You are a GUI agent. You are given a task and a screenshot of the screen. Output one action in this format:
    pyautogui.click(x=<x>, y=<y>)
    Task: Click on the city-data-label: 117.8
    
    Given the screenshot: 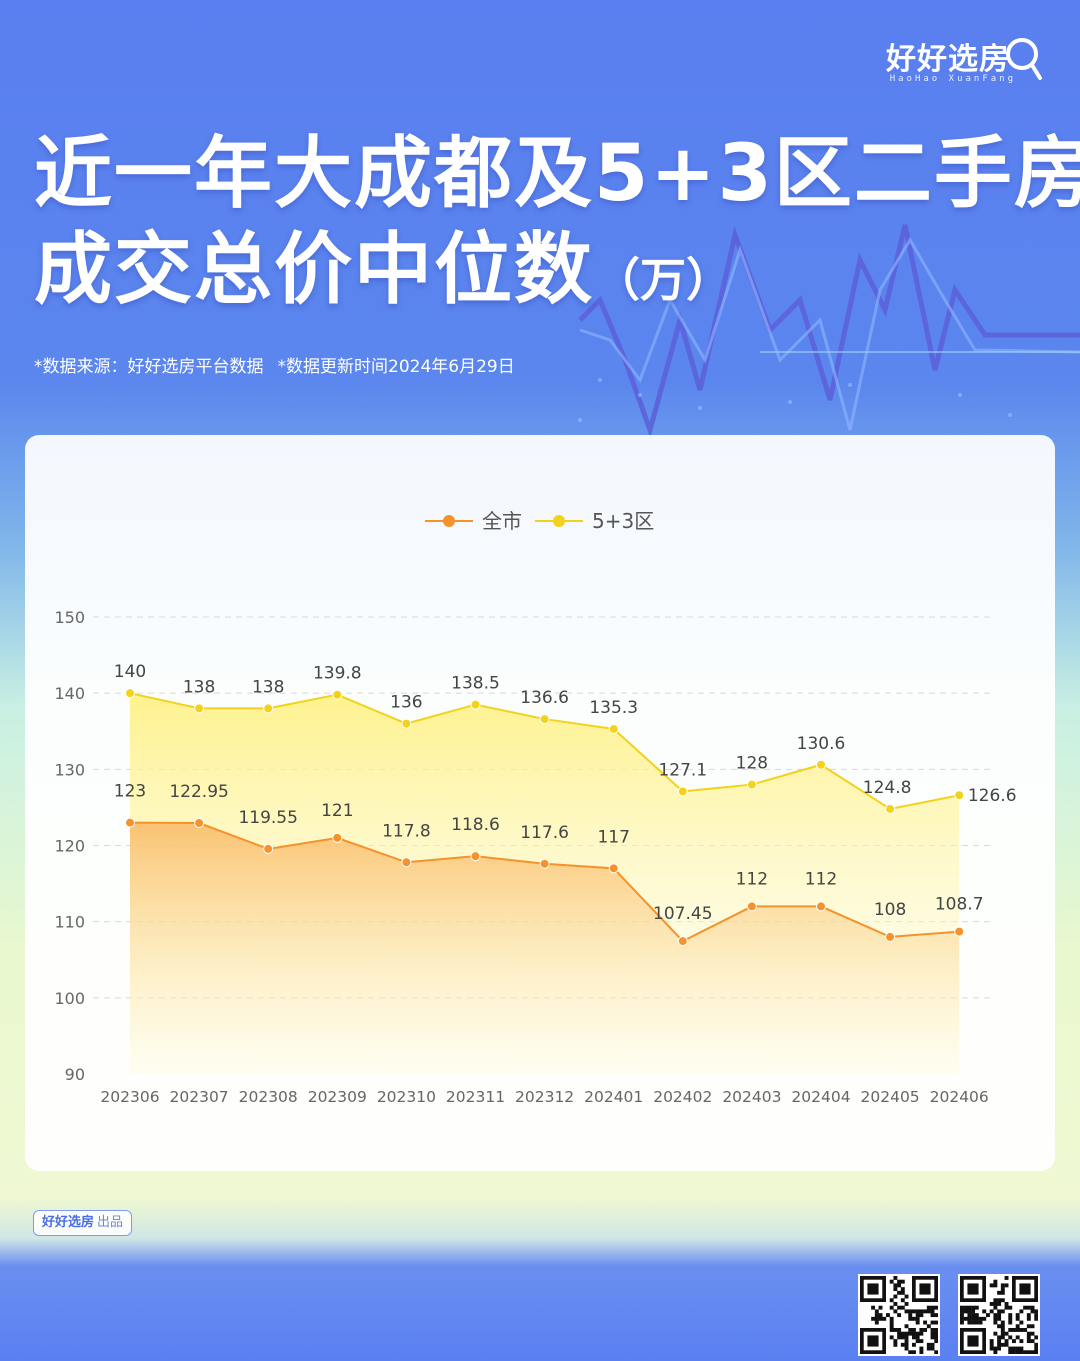 What is the action you would take?
    pyautogui.click(x=406, y=831)
    